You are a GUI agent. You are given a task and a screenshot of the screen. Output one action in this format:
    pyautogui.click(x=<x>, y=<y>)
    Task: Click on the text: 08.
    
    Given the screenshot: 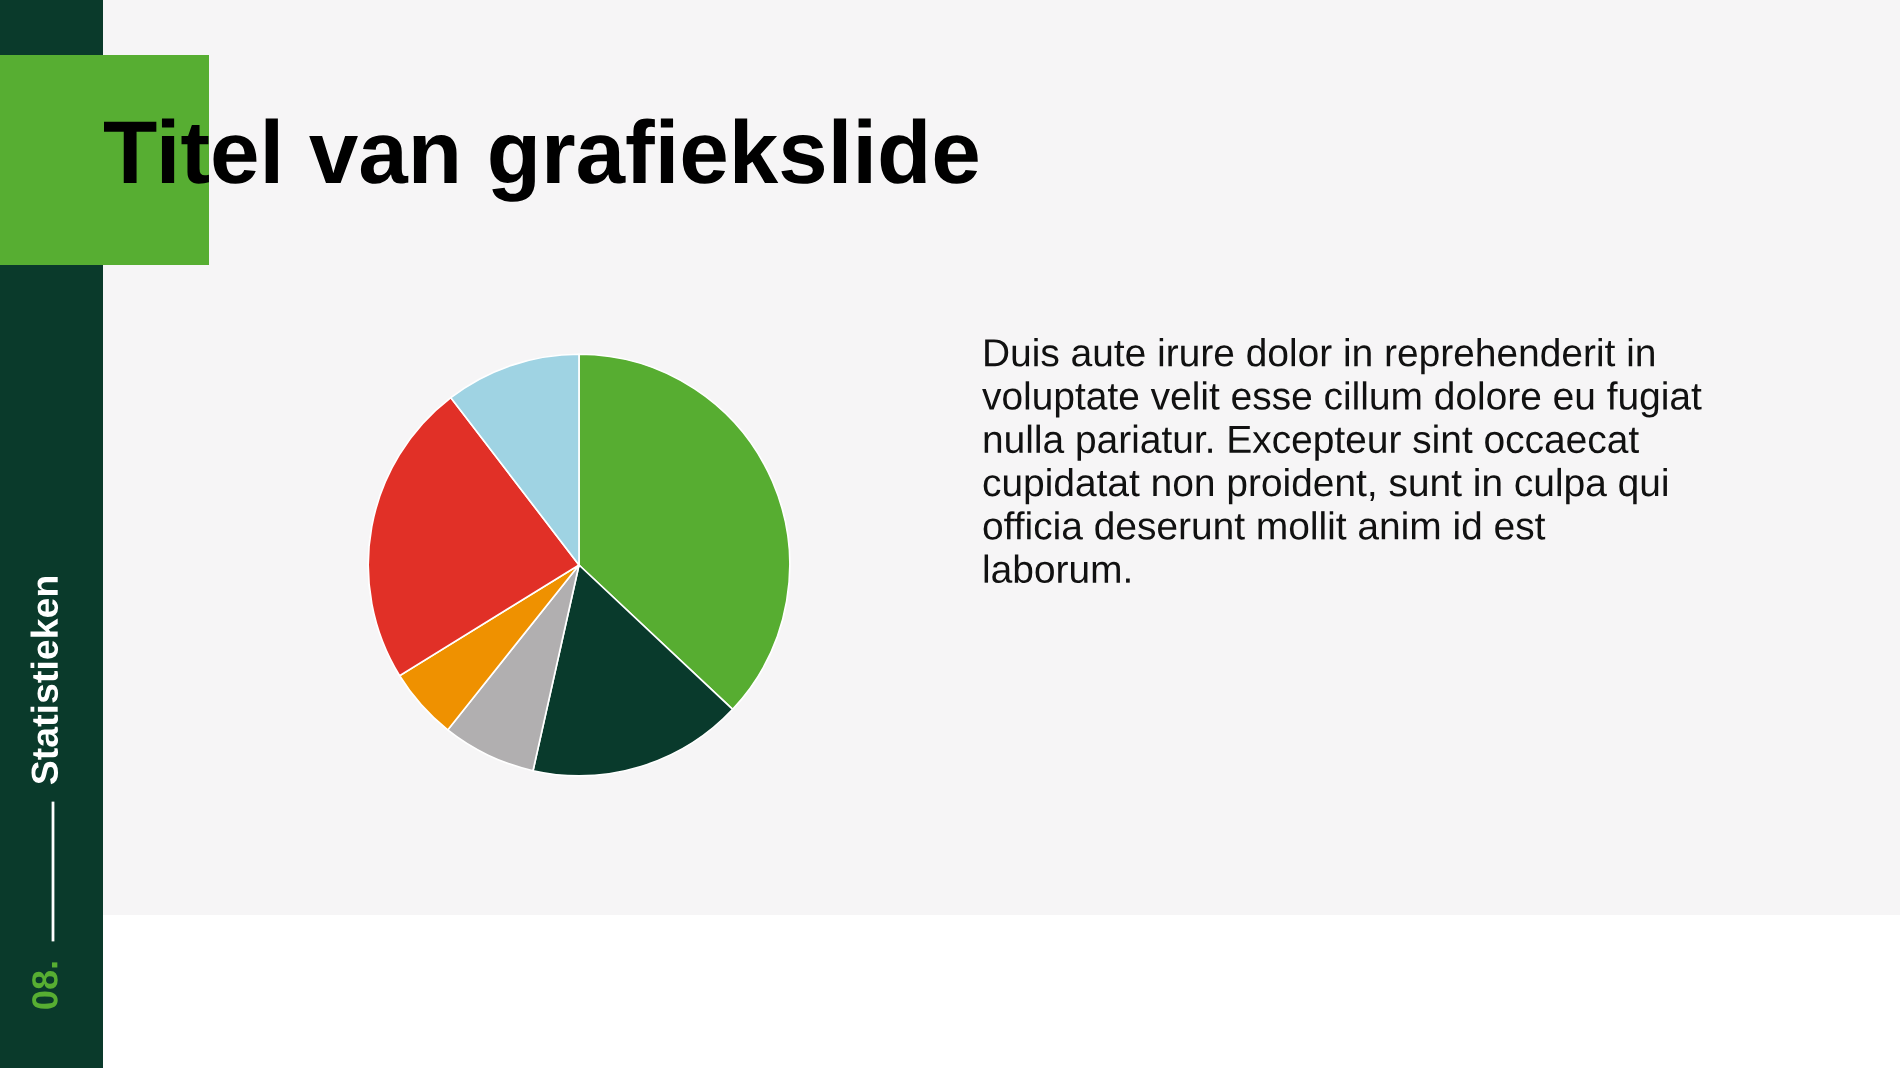 What is the action you would take?
    pyautogui.click(x=45, y=985)
    